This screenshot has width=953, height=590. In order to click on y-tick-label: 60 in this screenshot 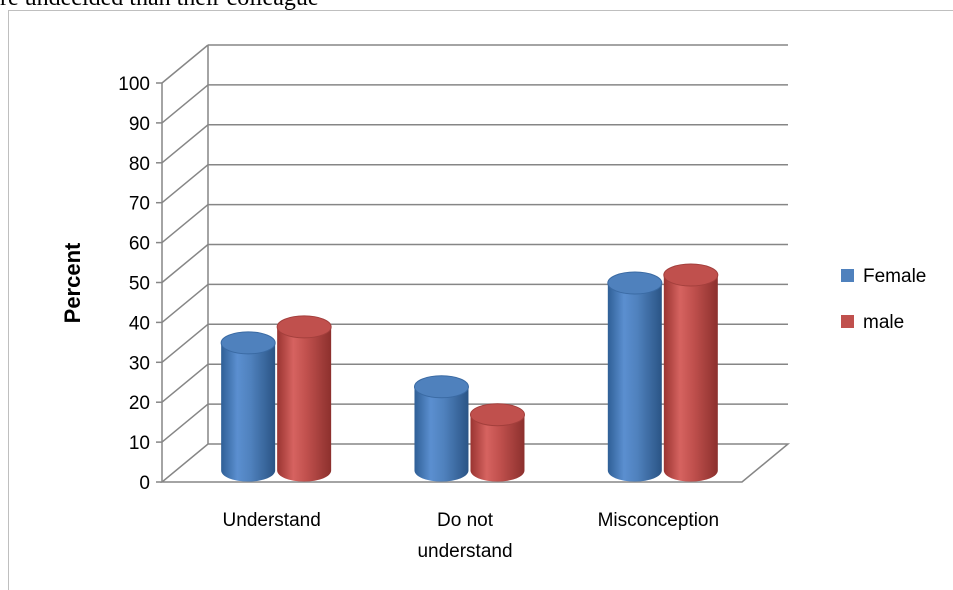, I will do `click(139, 244)`.